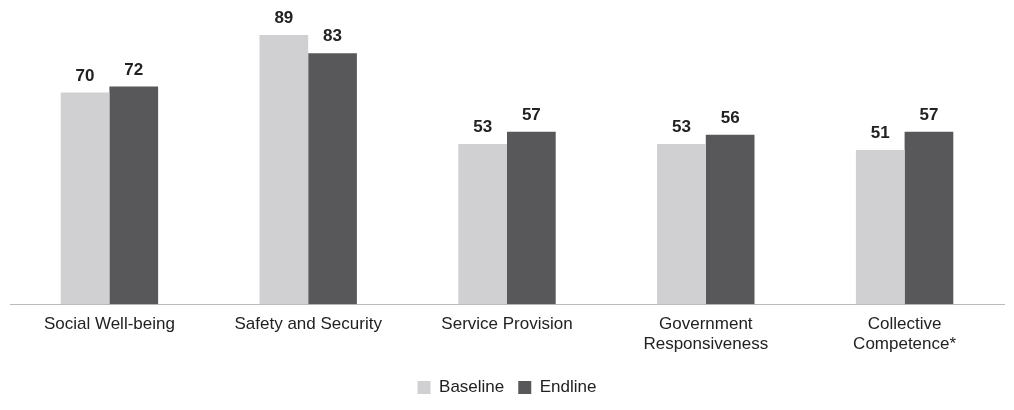  I want to click on data-label: 56, so click(730, 118).